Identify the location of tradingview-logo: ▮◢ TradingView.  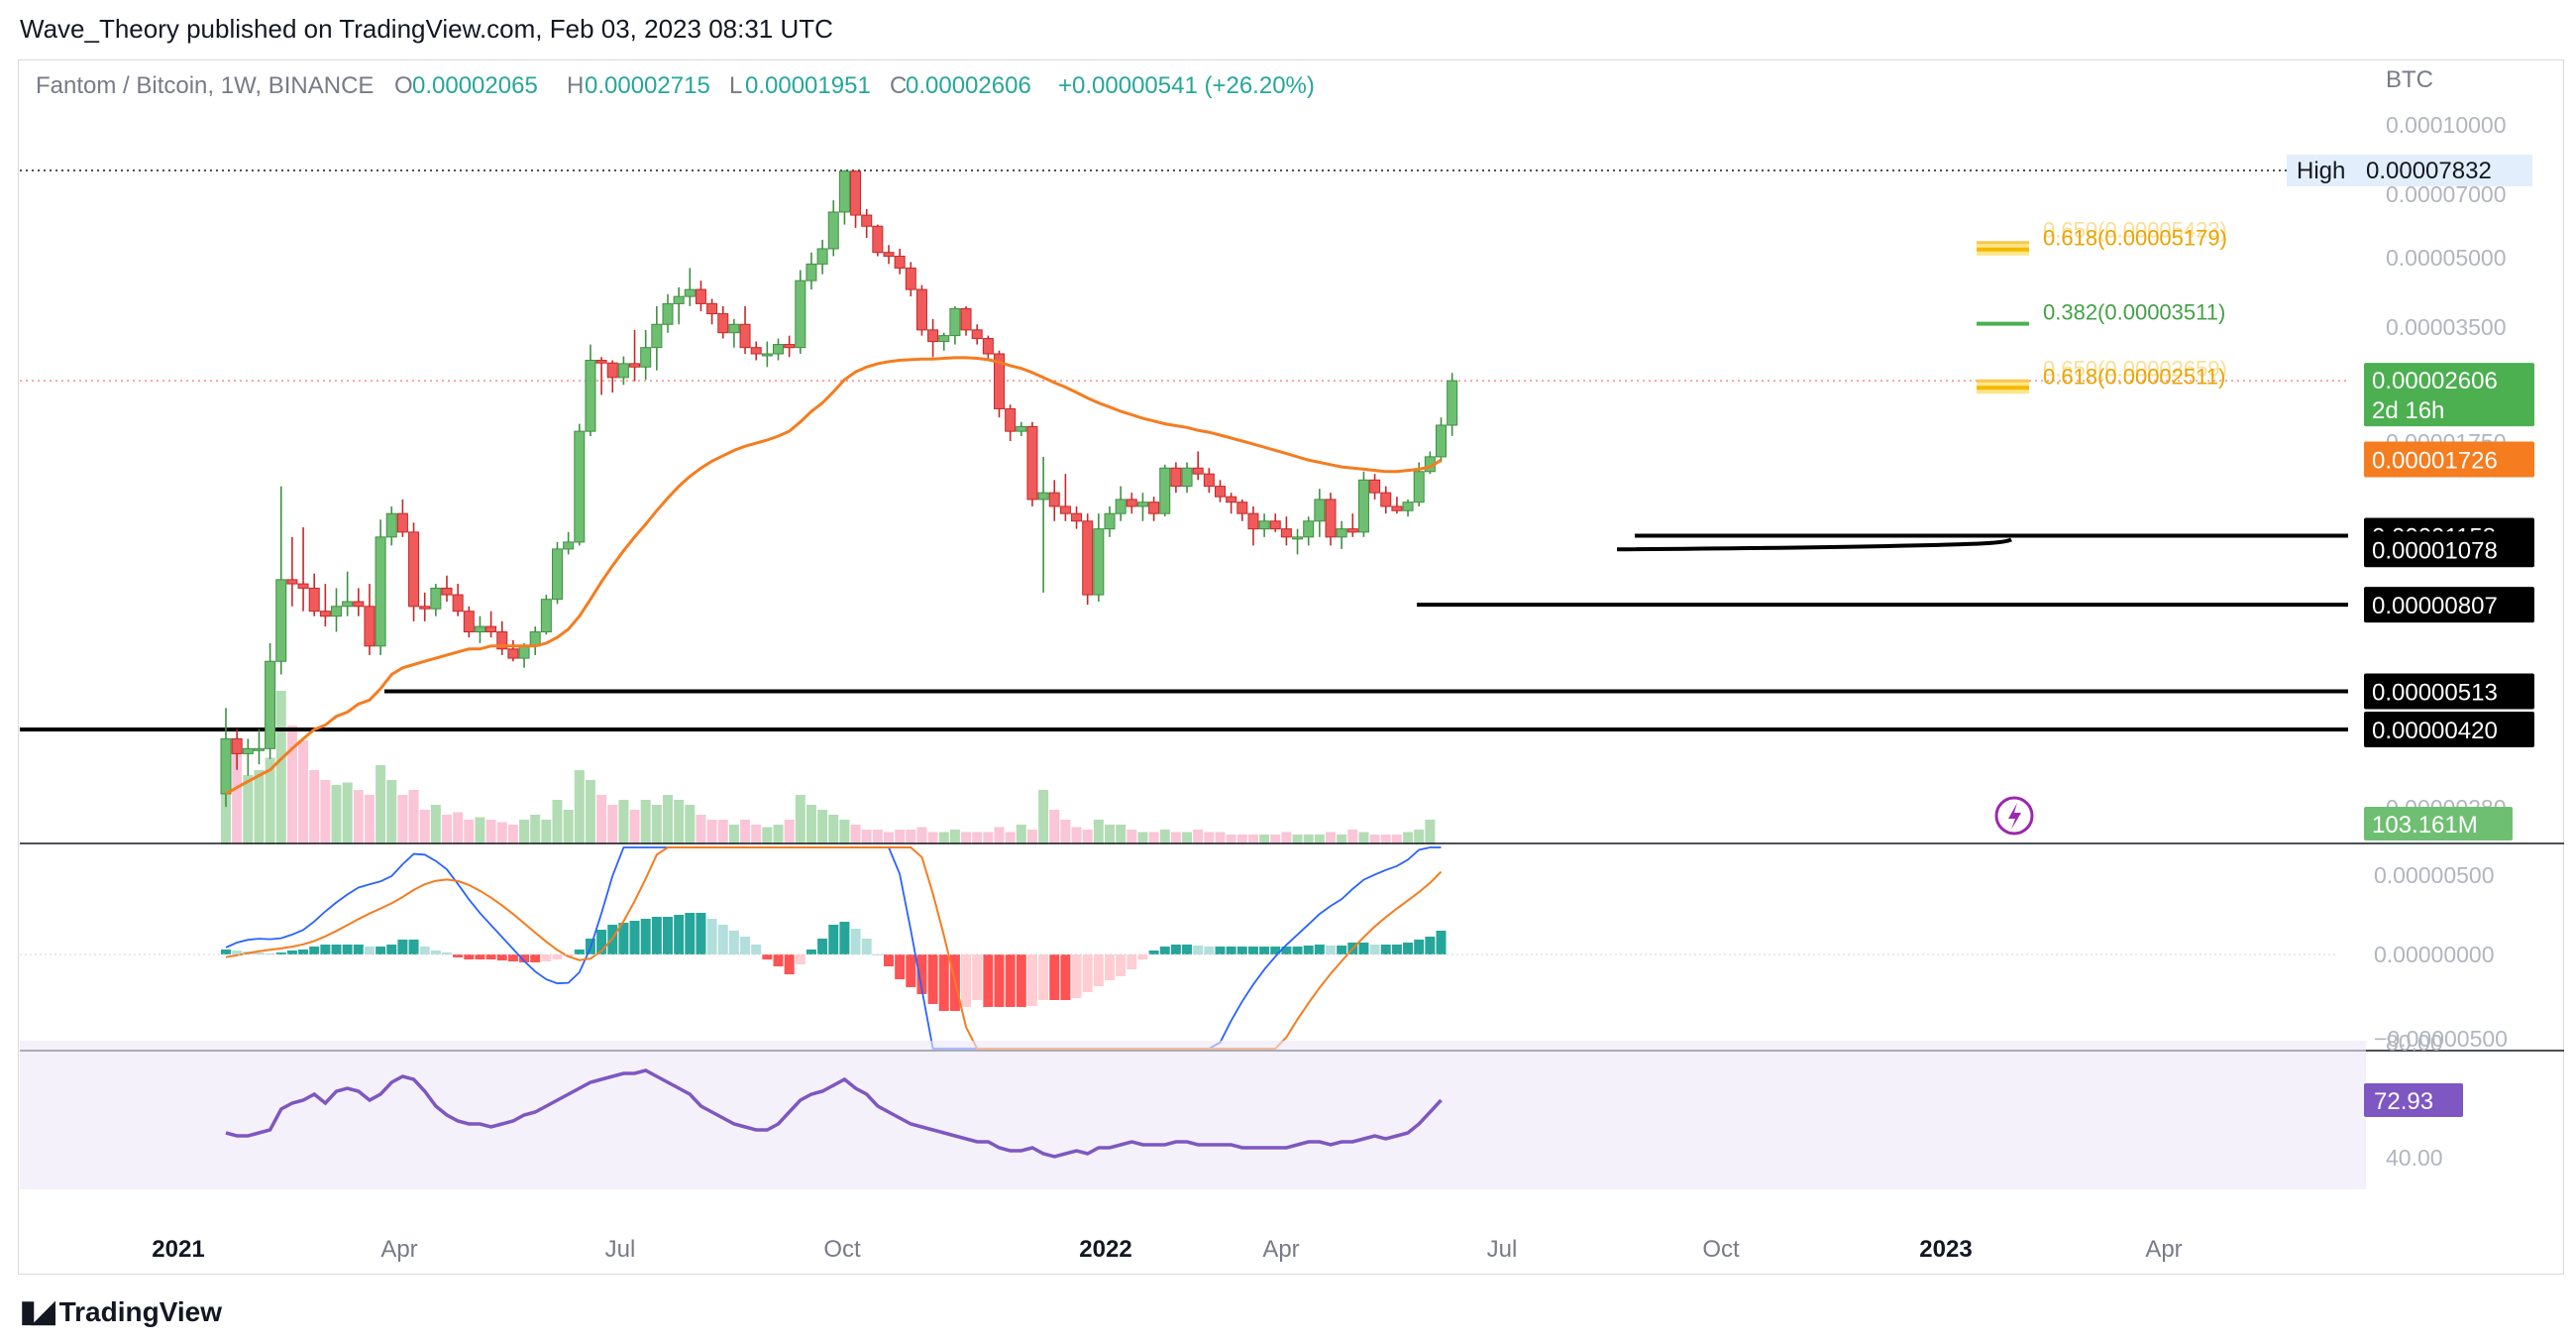
(121, 1311).